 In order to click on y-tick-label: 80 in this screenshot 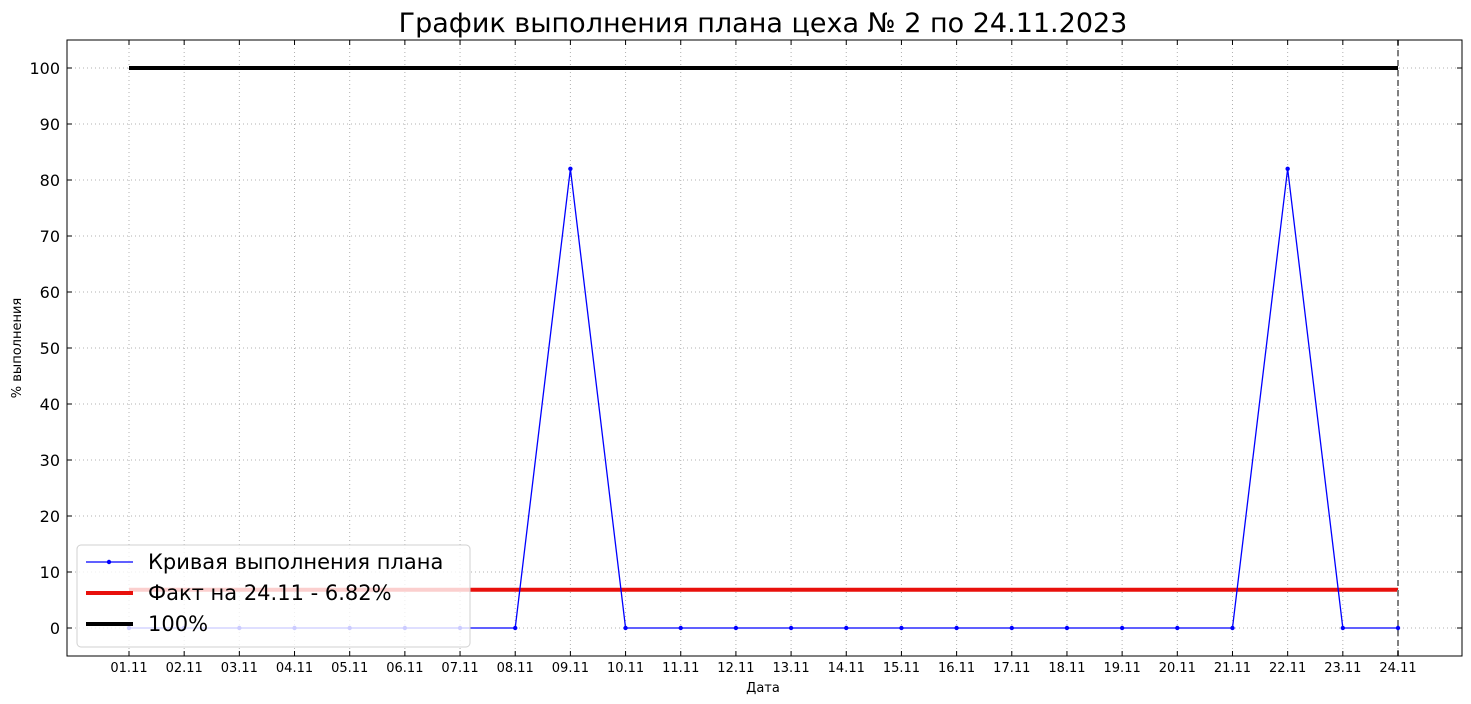, I will do `click(50, 180)`.